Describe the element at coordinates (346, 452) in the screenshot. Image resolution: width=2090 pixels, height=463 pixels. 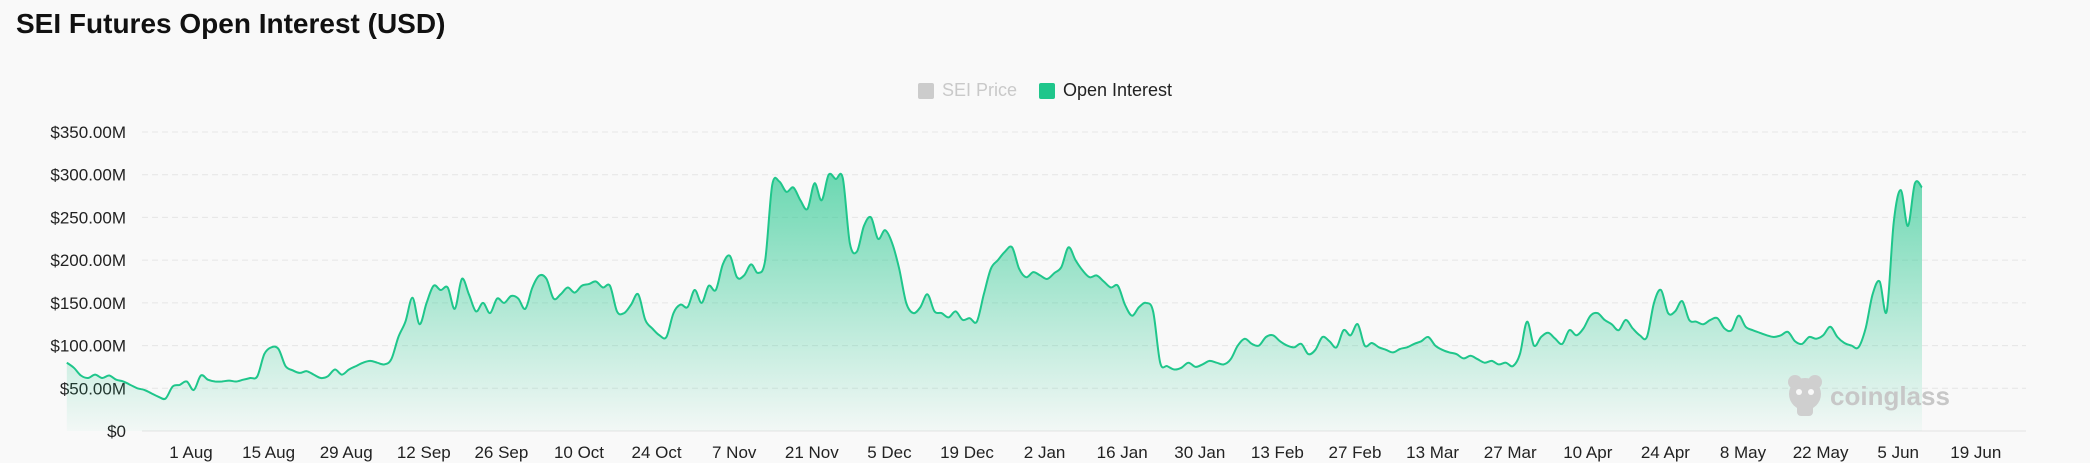
I see `x-tick-label: 29 Aug` at that location.